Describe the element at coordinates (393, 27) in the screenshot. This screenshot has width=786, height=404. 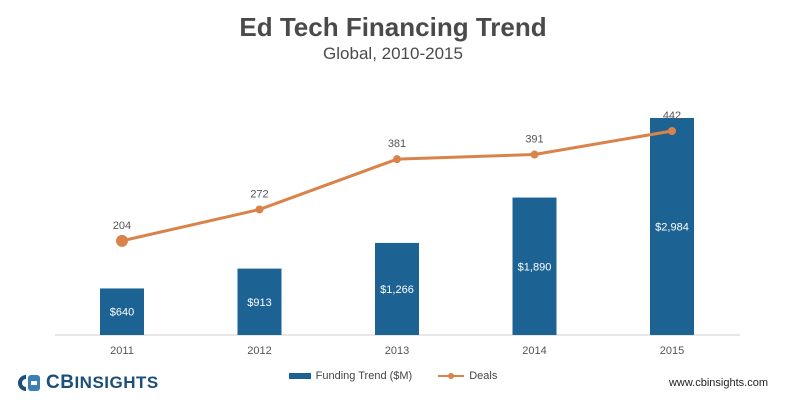
I see `chart-title: Ed Tech Financing Trend` at that location.